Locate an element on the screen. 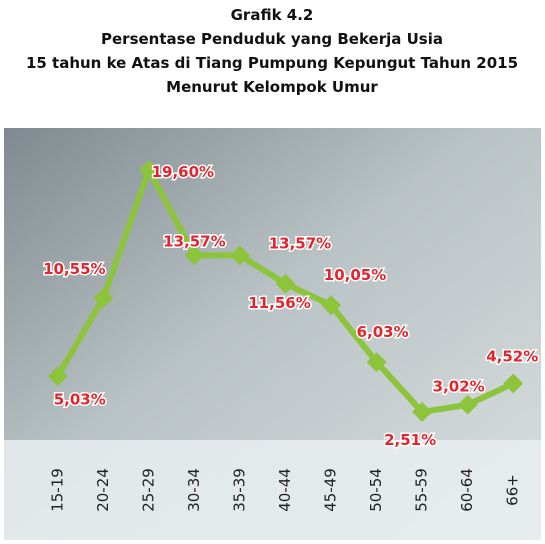 The height and width of the screenshot is (544, 545). data-label: 10,05% is located at coordinates (355, 275).